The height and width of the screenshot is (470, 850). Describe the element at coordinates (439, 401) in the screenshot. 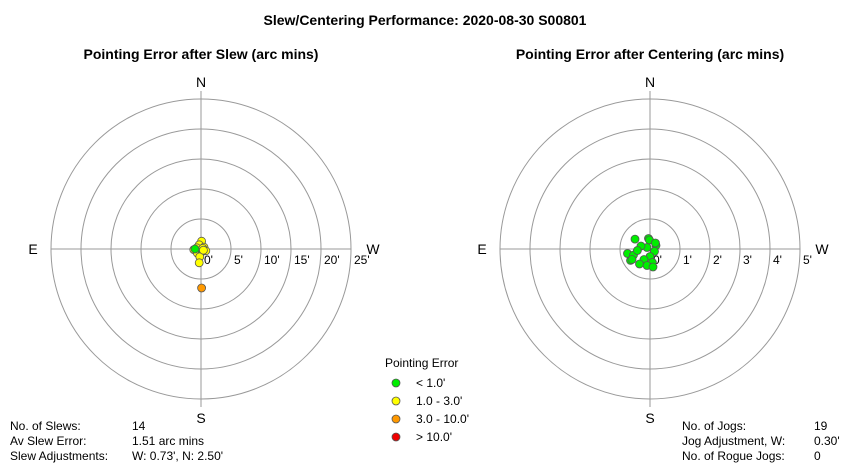

I see `legend-label-1: 1.0 - 3.0'` at that location.